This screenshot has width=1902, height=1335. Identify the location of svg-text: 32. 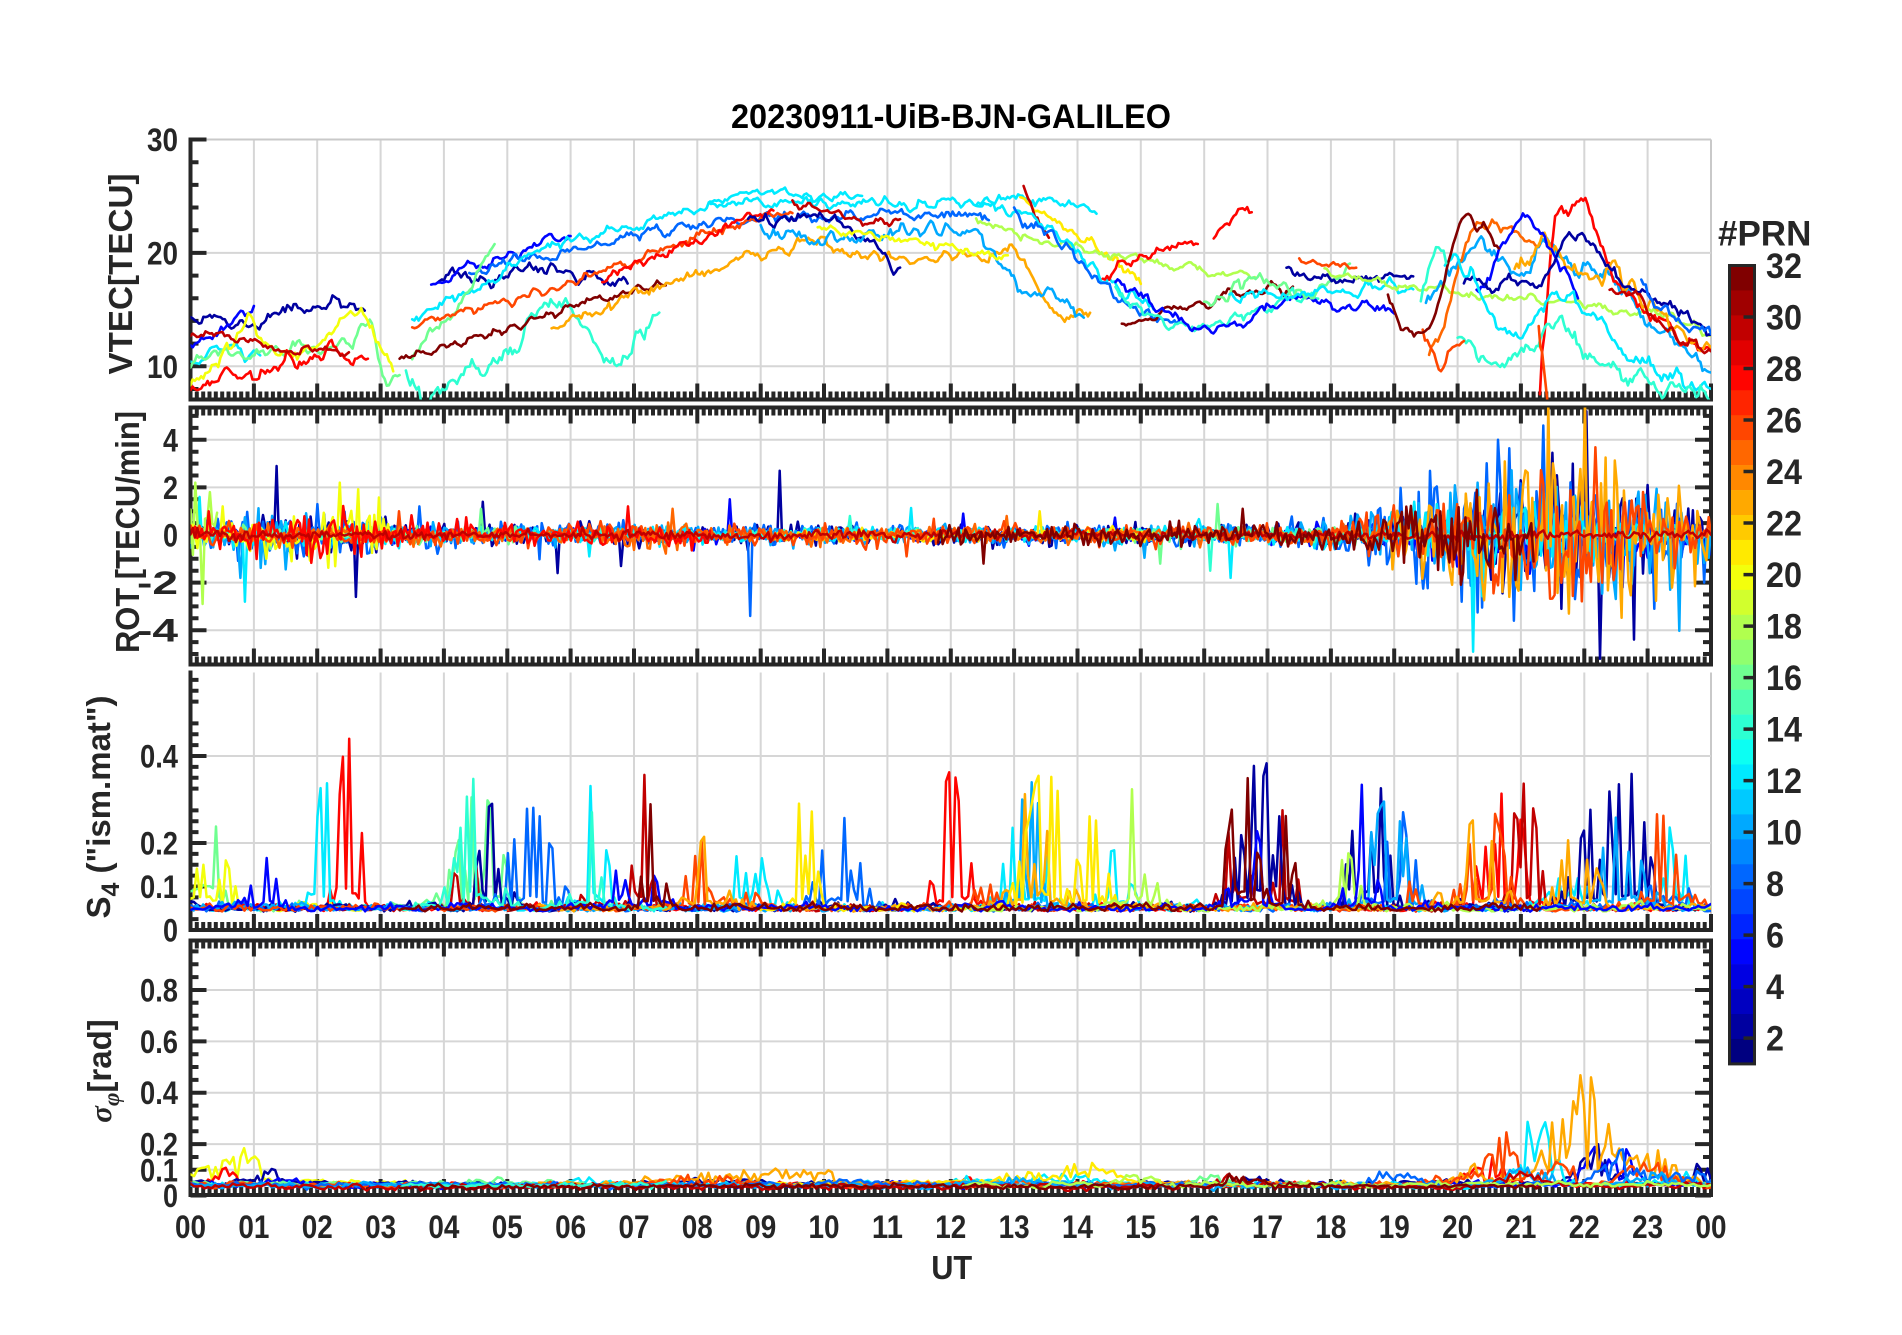
(1784, 266).